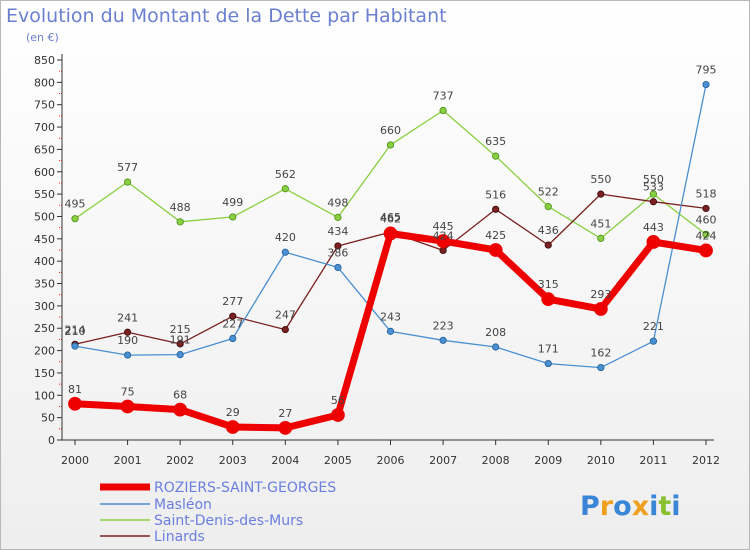 The image size is (750, 550). What do you see at coordinates (75, 329) in the screenshot?
I see `data-label: 214` at bounding box center [75, 329].